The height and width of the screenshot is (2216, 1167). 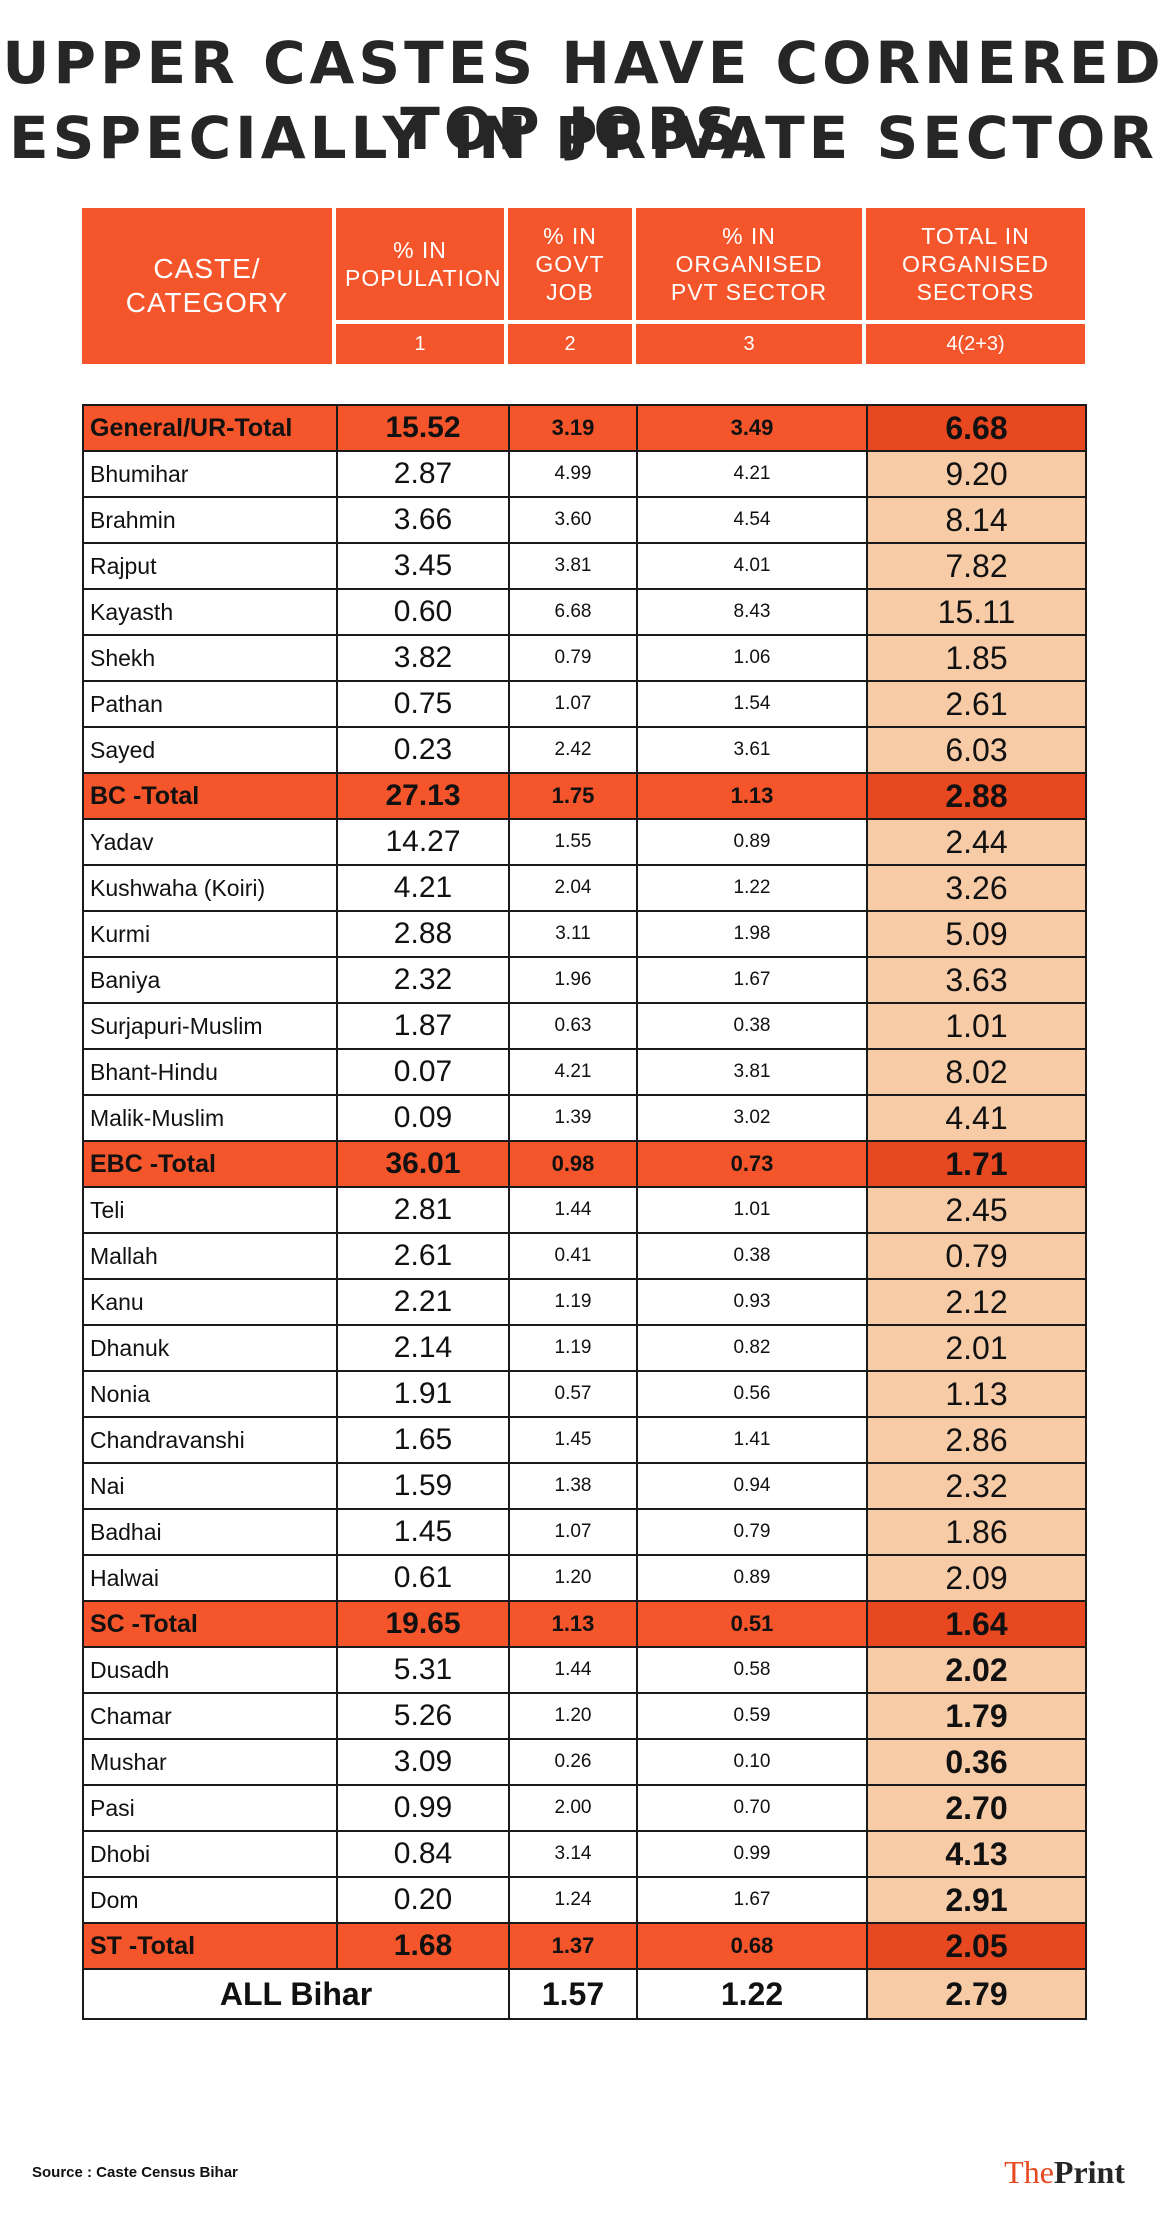 What do you see at coordinates (573, 1348) in the screenshot?
I see `govt-job-cell: 1.19` at bounding box center [573, 1348].